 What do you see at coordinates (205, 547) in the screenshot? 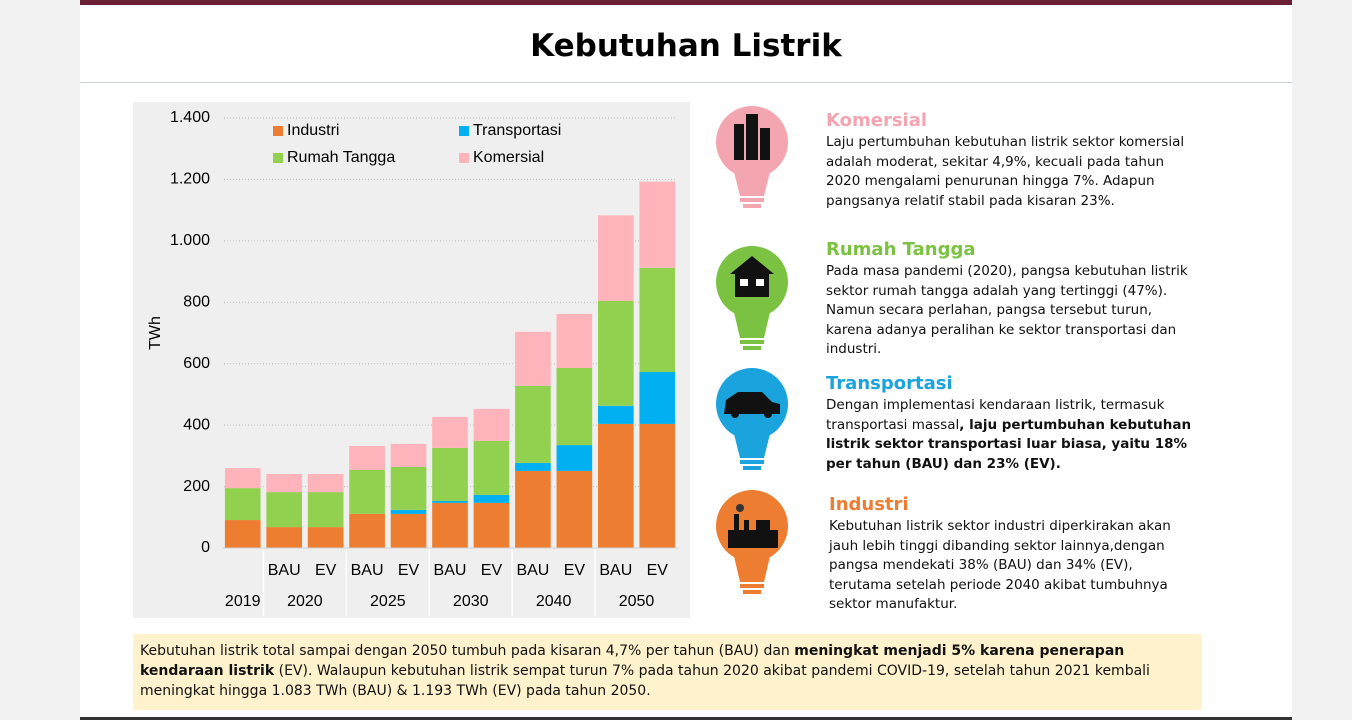
I see `y-tick-label: 0` at bounding box center [205, 547].